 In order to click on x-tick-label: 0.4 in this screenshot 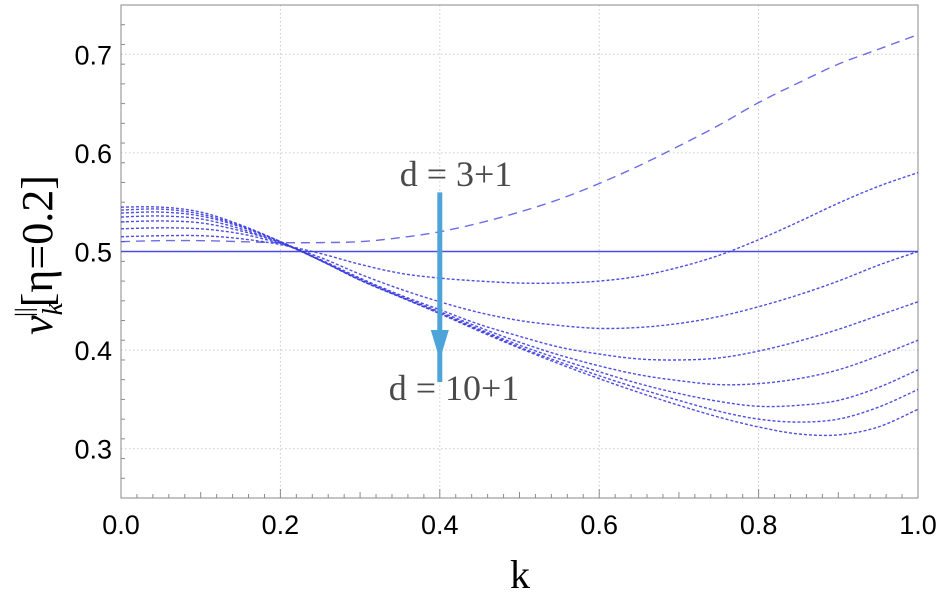, I will do `click(440, 525)`.